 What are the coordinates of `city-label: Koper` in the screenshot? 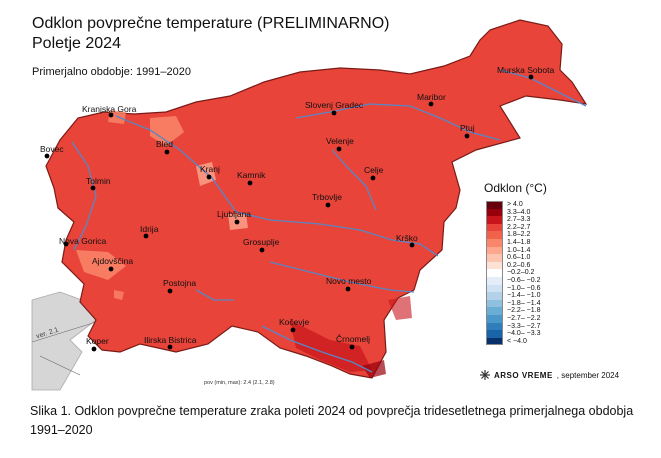 It's located at (97, 341).